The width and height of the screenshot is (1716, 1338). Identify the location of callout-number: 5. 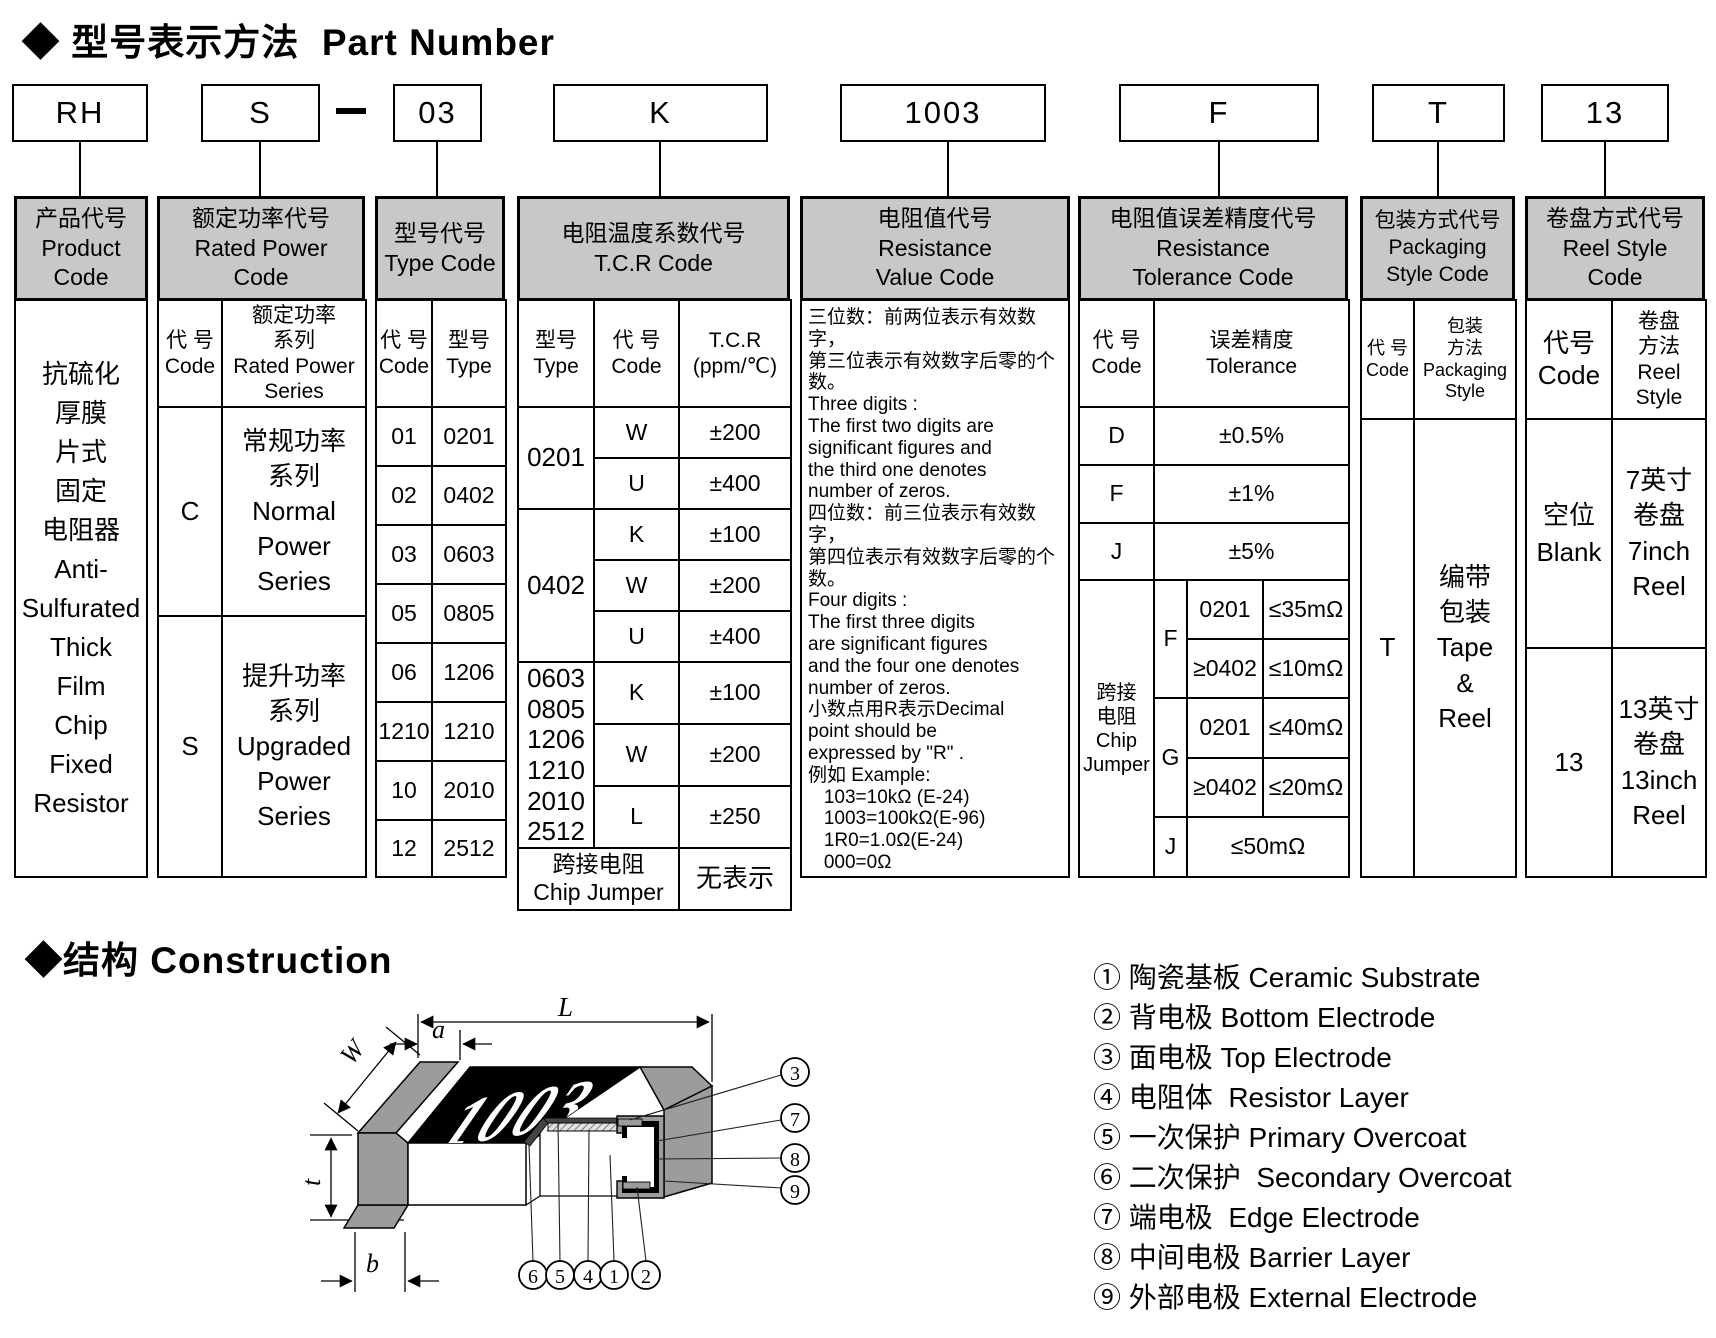
(560, 1277).